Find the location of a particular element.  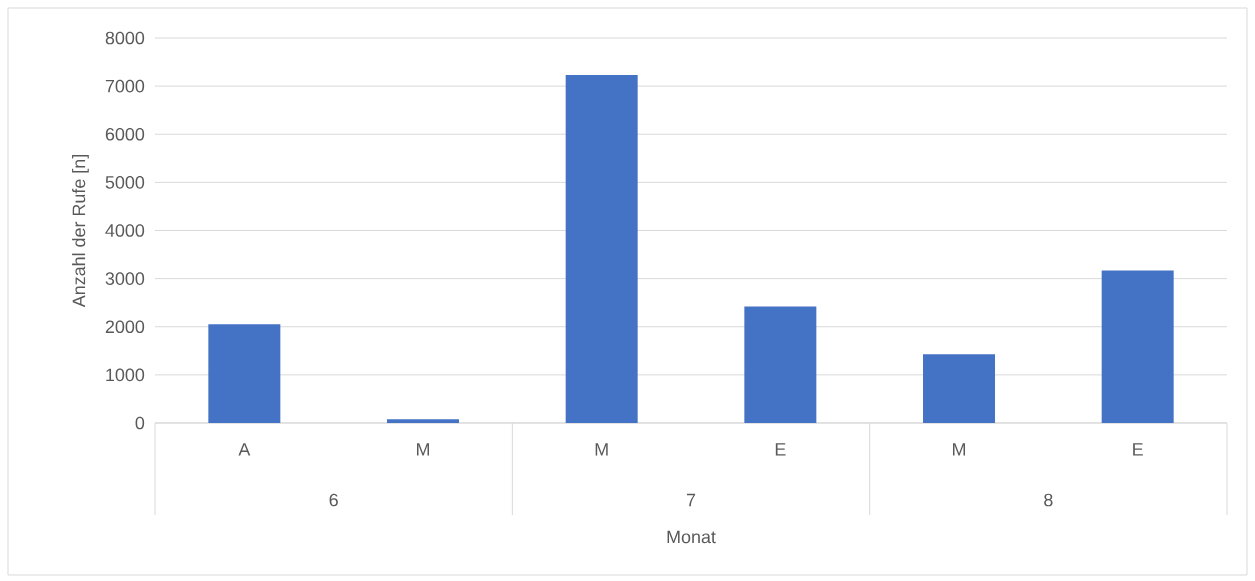

y-tick-label: 1000 is located at coordinates (125, 375).